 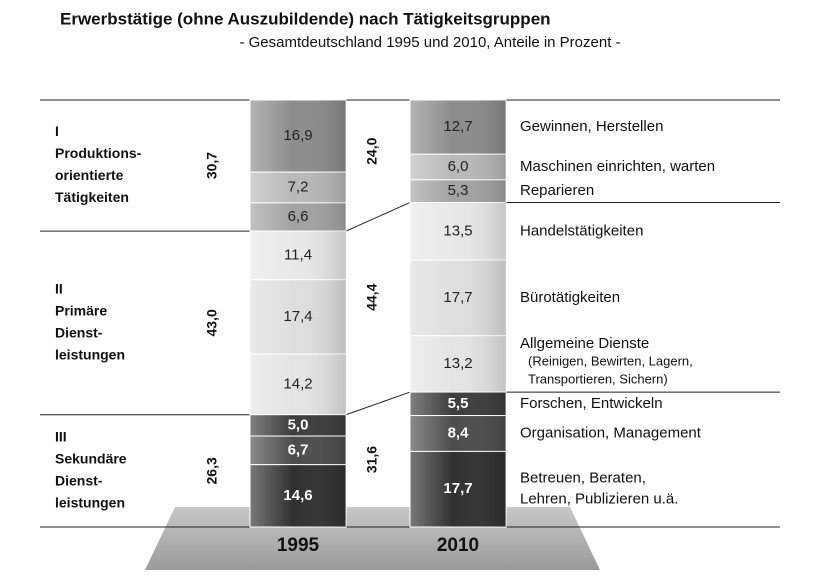 What do you see at coordinates (617, 166) in the screenshot?
I see `legend-label: Maschinen einrichten, warten` at bounding box center [617, 166].